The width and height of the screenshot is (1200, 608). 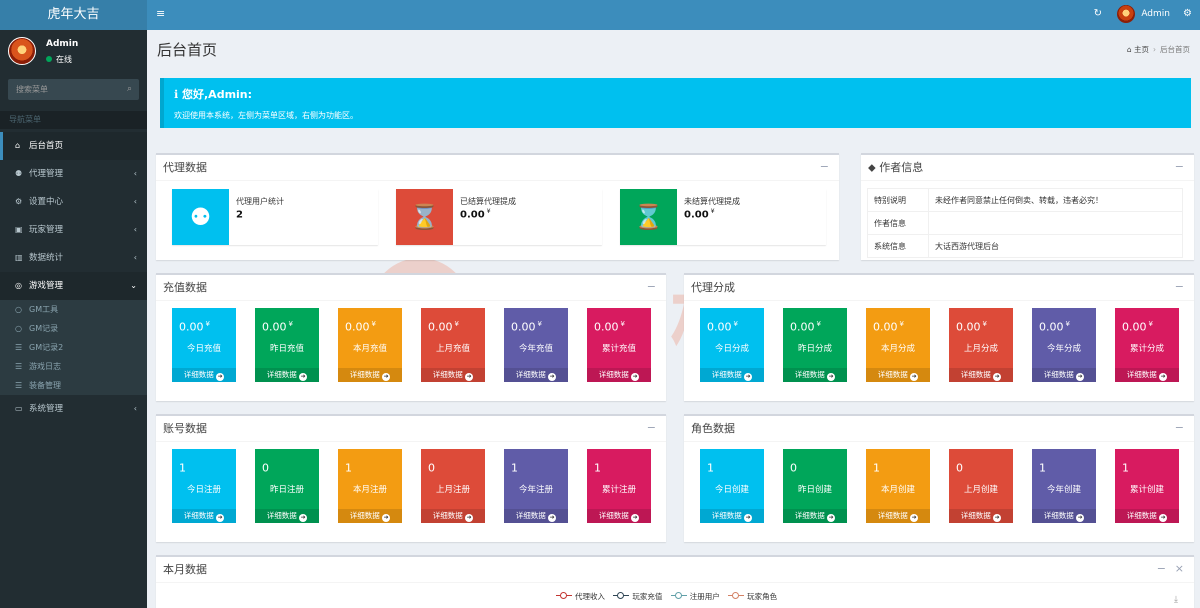 What do you see at coordinates (63, 89) in the screenshot?
I see `search-input` at bounding box center [63, 89].